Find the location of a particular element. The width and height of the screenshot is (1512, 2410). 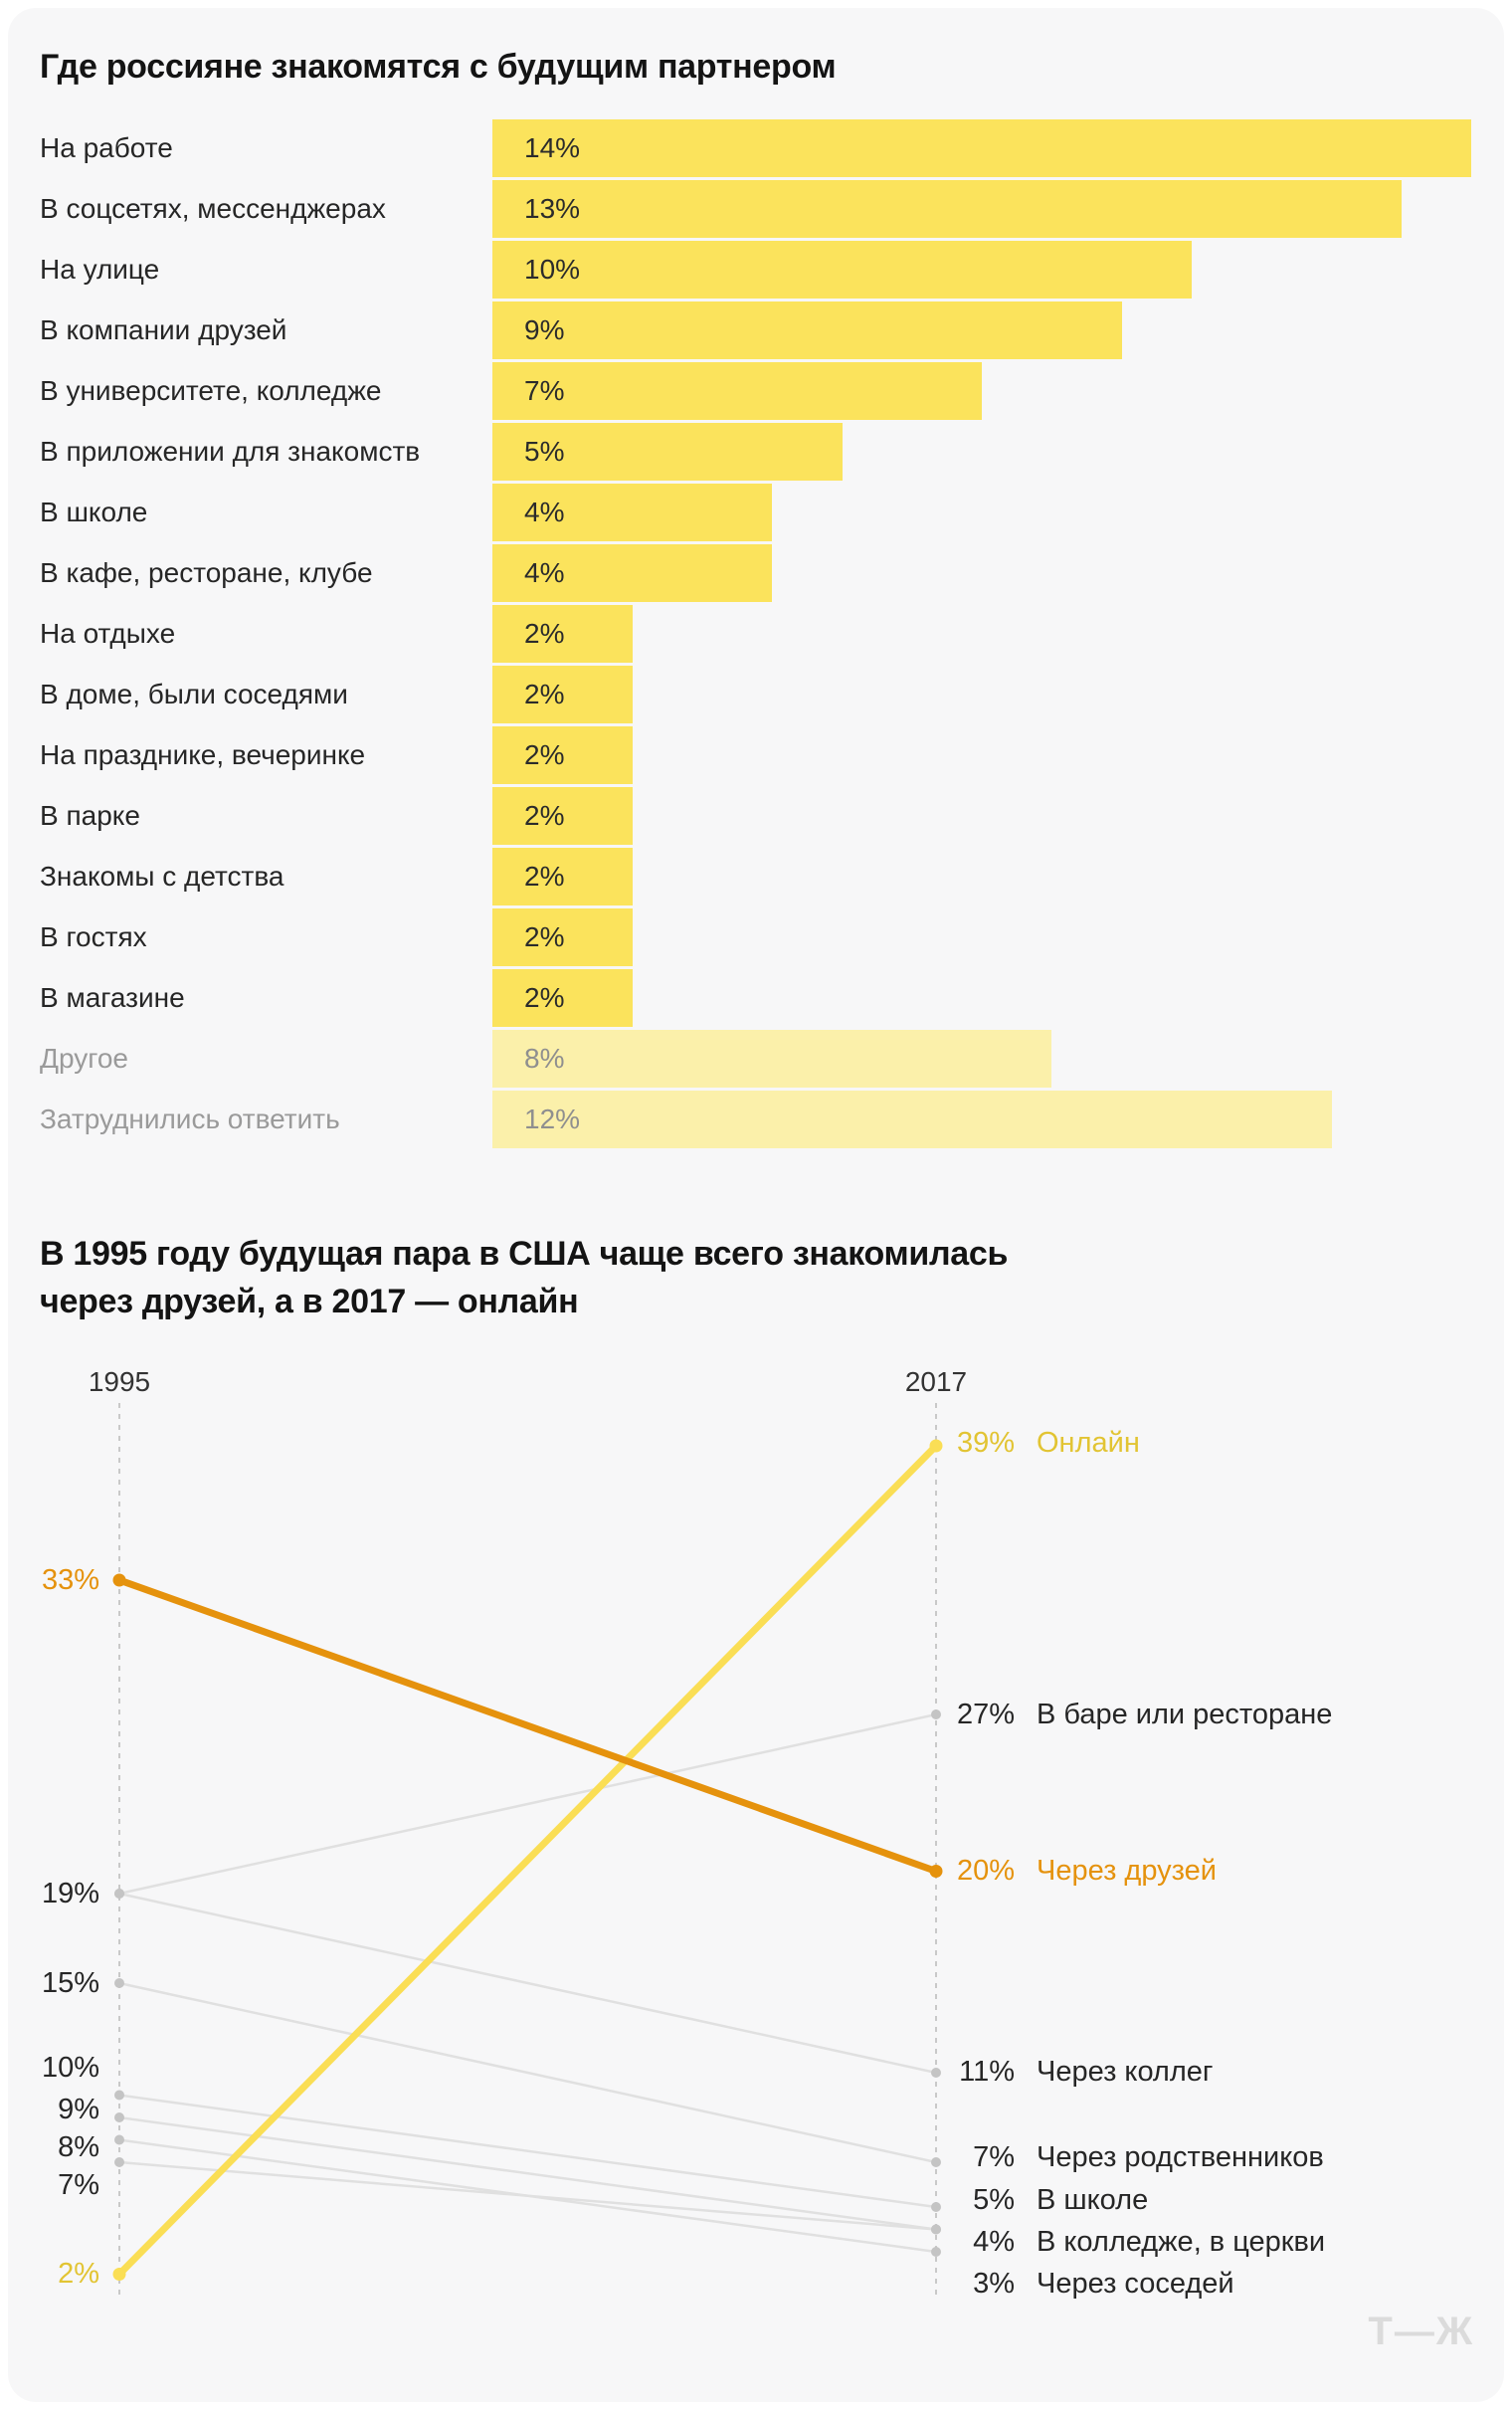

slope-left-value-label: 9% is located at coordinates (79, 2109).